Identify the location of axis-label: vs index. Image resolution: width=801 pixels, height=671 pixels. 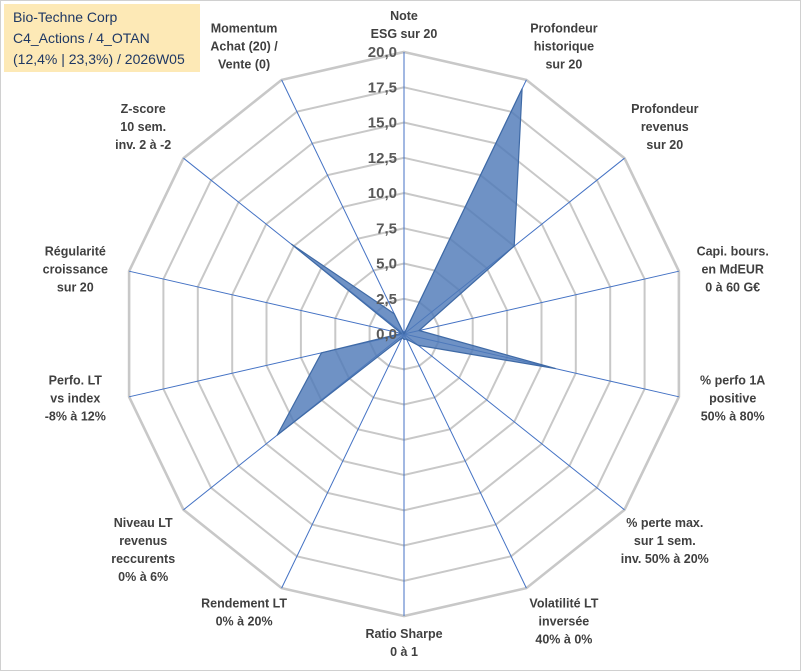
(75, 399).